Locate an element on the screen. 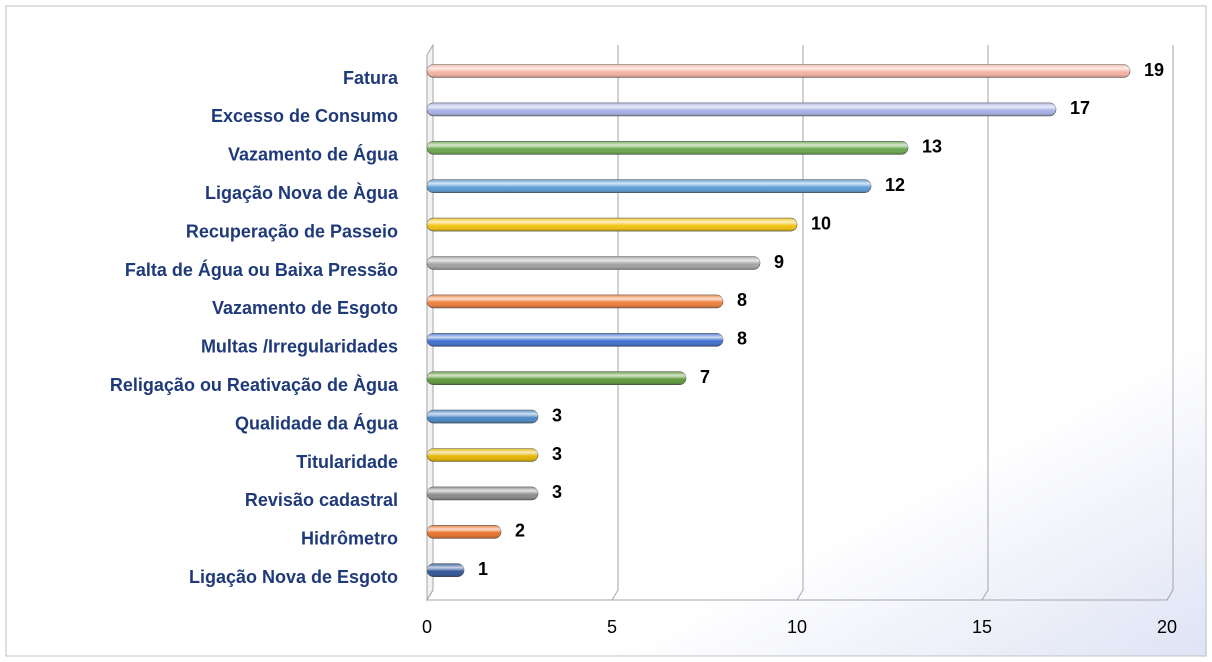 The height and width of the screenshot is (662, 1212). y-tick-label: Ligação Nova de Esgoto is located at coordinates (293, 577).